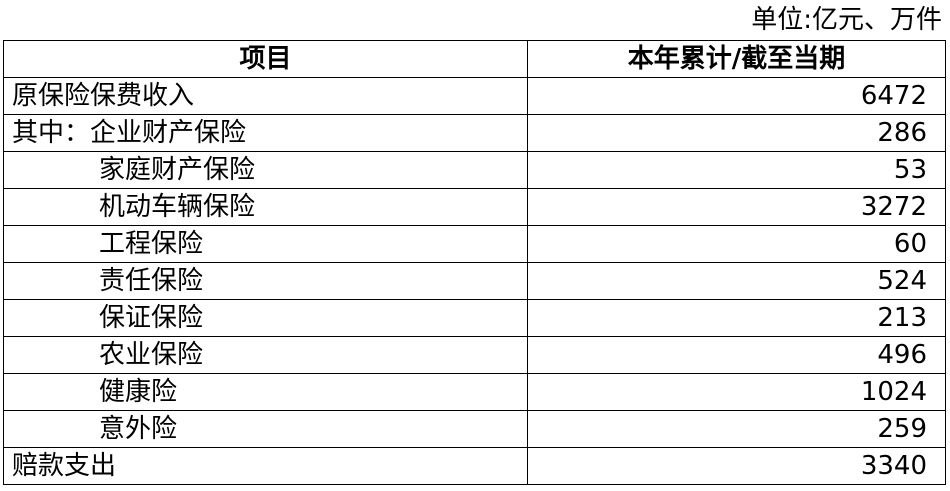 The width and height of the screenshot is (950, 491). I want to click on row-value: 3272, so click(736, 207).